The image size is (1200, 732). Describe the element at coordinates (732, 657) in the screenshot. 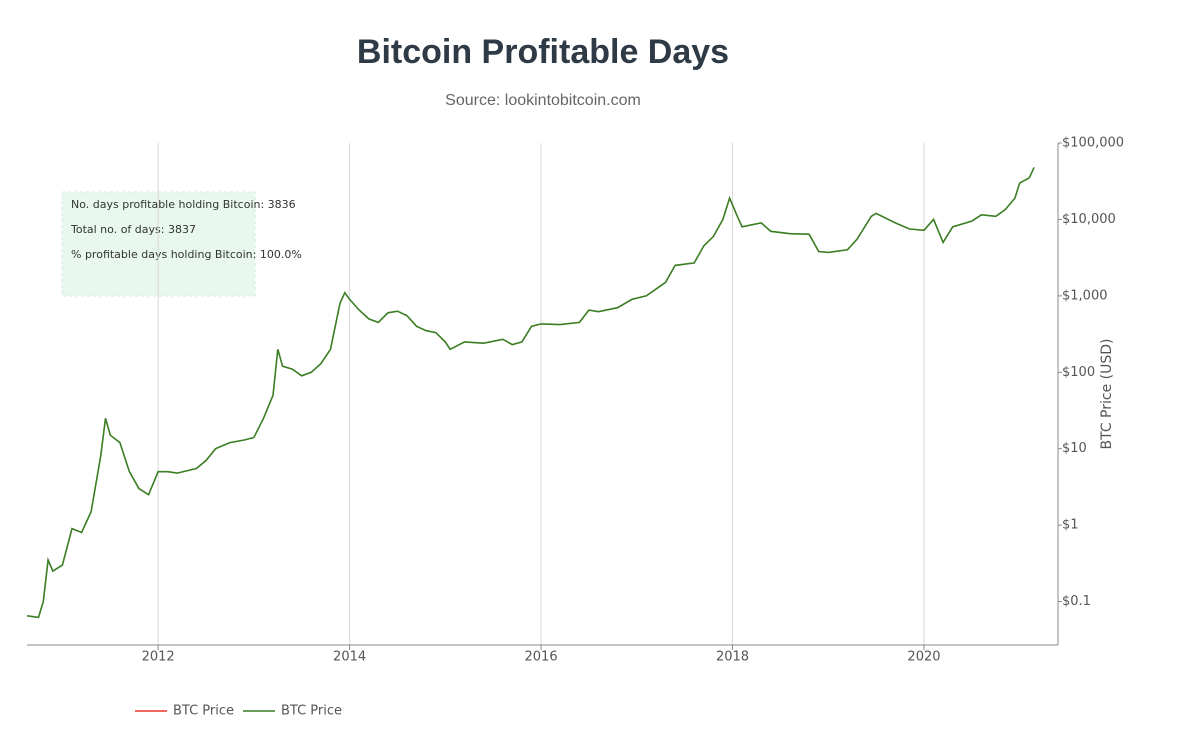

I see `x-tick-label: 2018` at that location.